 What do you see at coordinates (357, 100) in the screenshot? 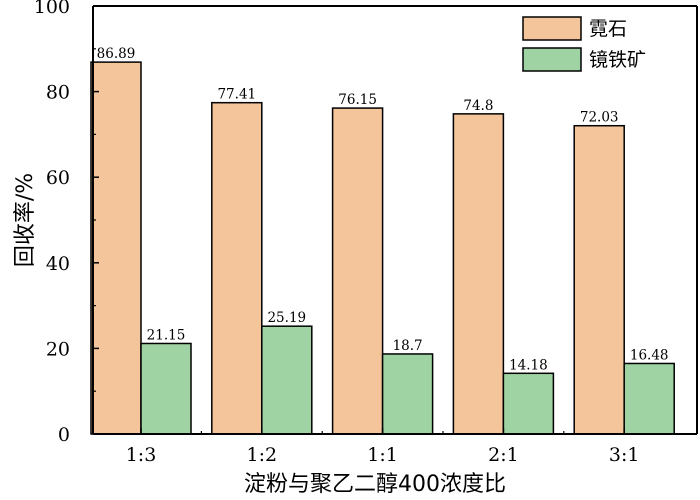
I see `data-label: 76.15` at bounding box center [357, 100].